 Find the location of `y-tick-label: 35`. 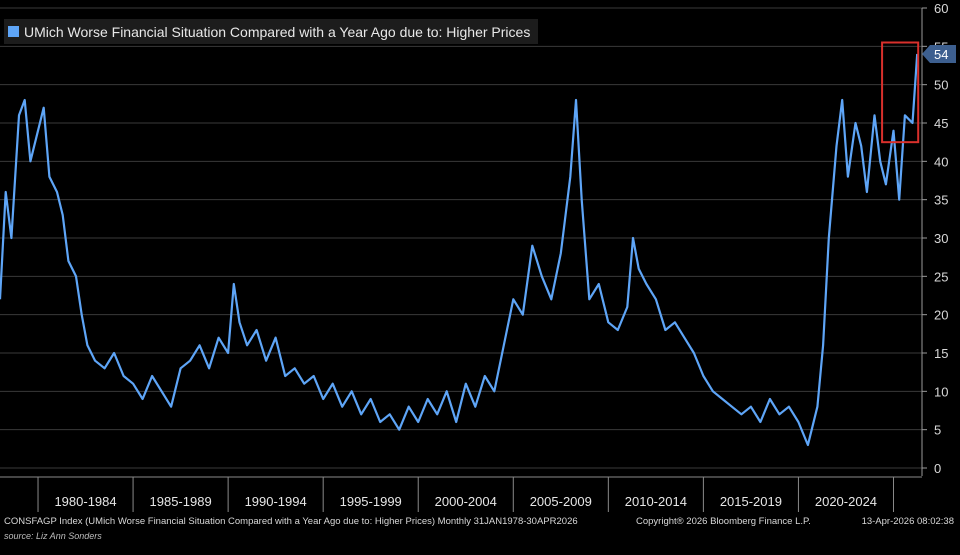

y-tick-label: 35 is located at coordinates (941, 200).